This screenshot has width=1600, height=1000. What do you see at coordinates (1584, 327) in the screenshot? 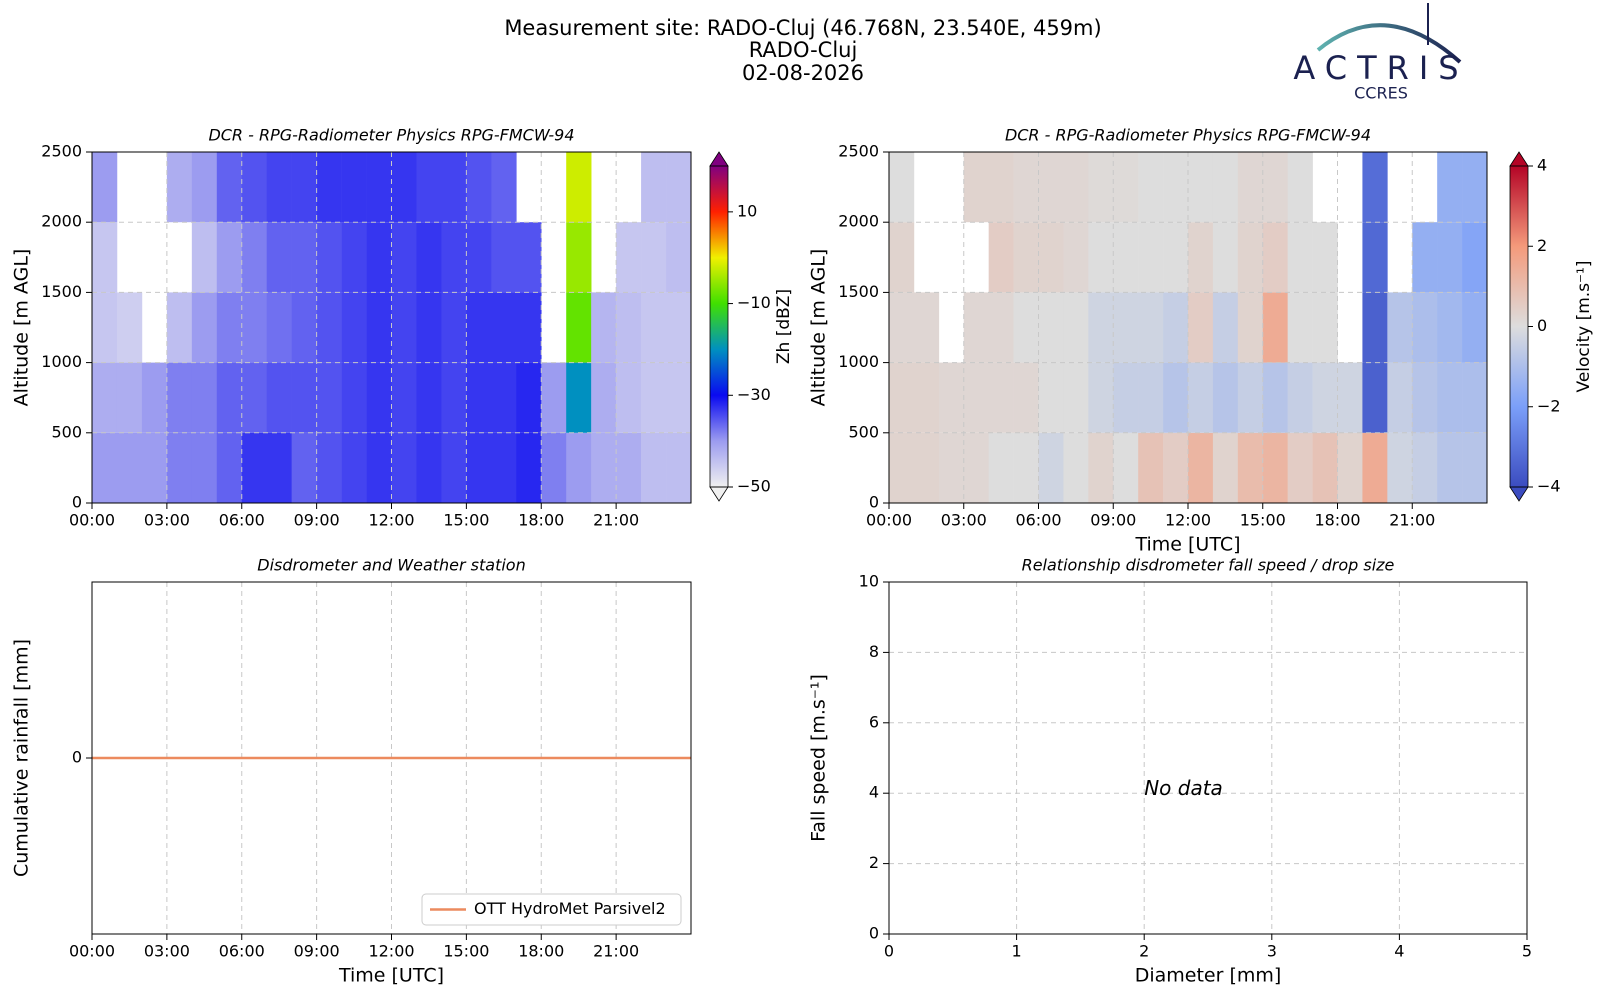
I see `colorbar-label: Velocity [m.s⁻¹]` at bounding box center [1584, 327].